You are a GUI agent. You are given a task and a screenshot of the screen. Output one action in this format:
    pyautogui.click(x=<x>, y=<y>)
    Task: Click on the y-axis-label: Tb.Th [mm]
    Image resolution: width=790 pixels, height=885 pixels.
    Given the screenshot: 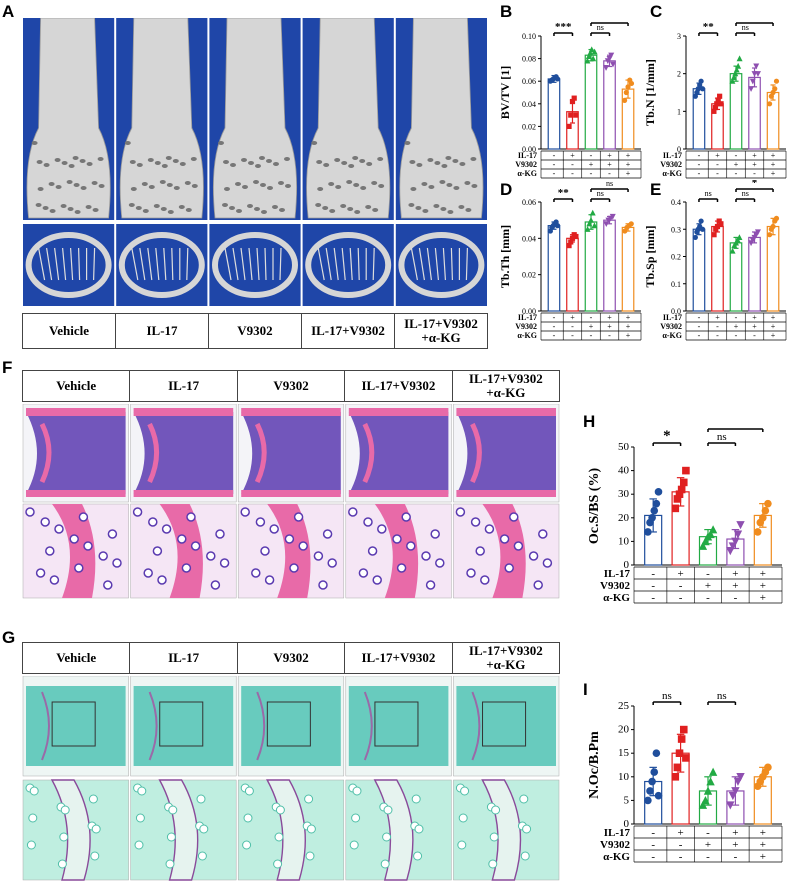 What is the action you would take?
    pyautogui.click(x=505, y=256)
    